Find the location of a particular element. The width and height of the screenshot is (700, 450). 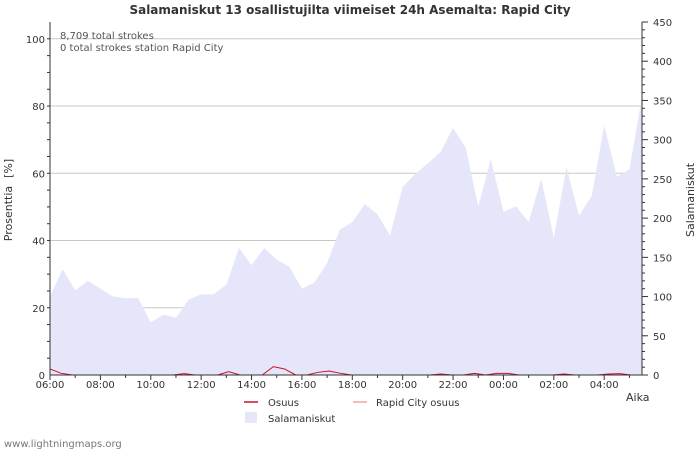

x-tick-20:00: 20:00 is located at coordinates (402, 385).